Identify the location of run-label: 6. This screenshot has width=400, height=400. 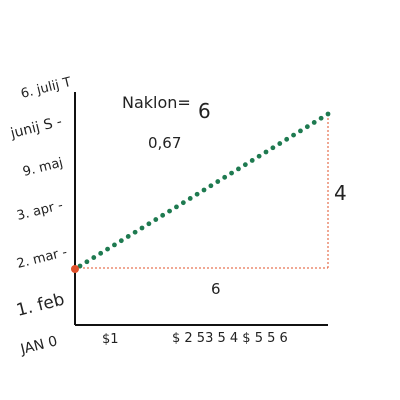
(216, 289).